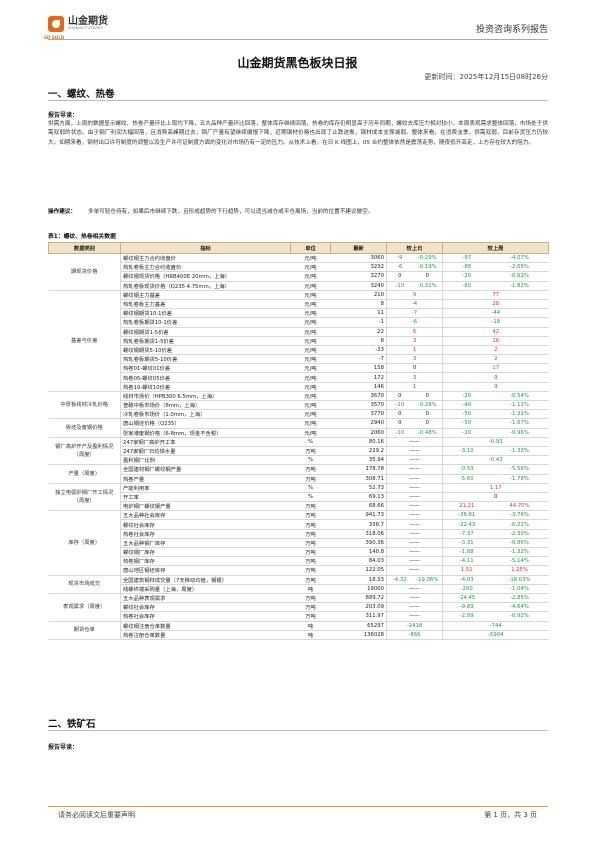 This screenshot has width=595, height=842. Describe the element at coordinates (299, 534) in the screenshot. I see `table-row: 热卷社会库存 万吨 318.06 —— -7.37 -2.30%` at that location.